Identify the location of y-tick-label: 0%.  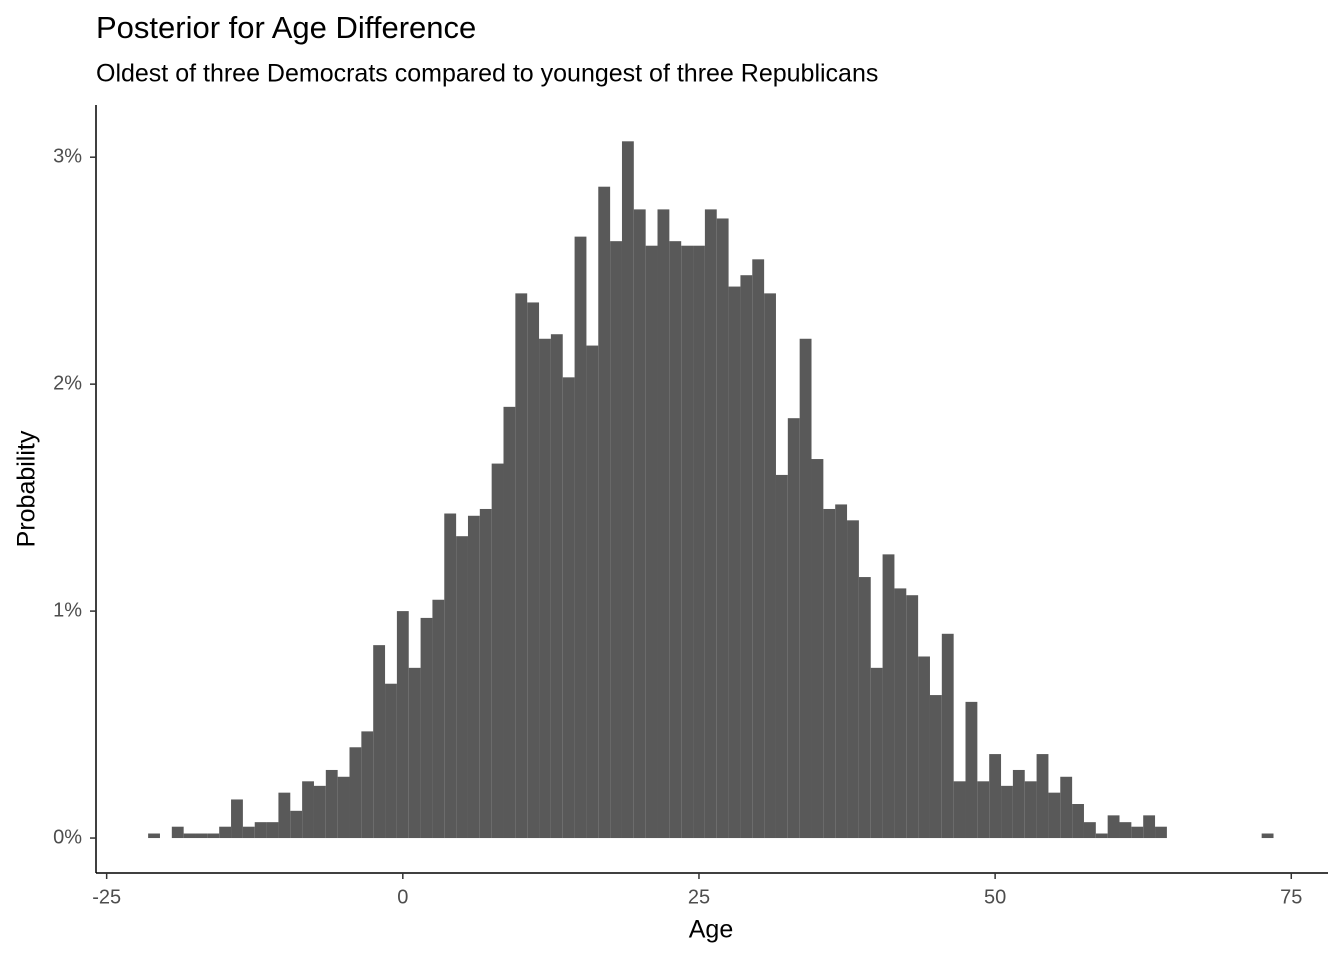
(67, 837).